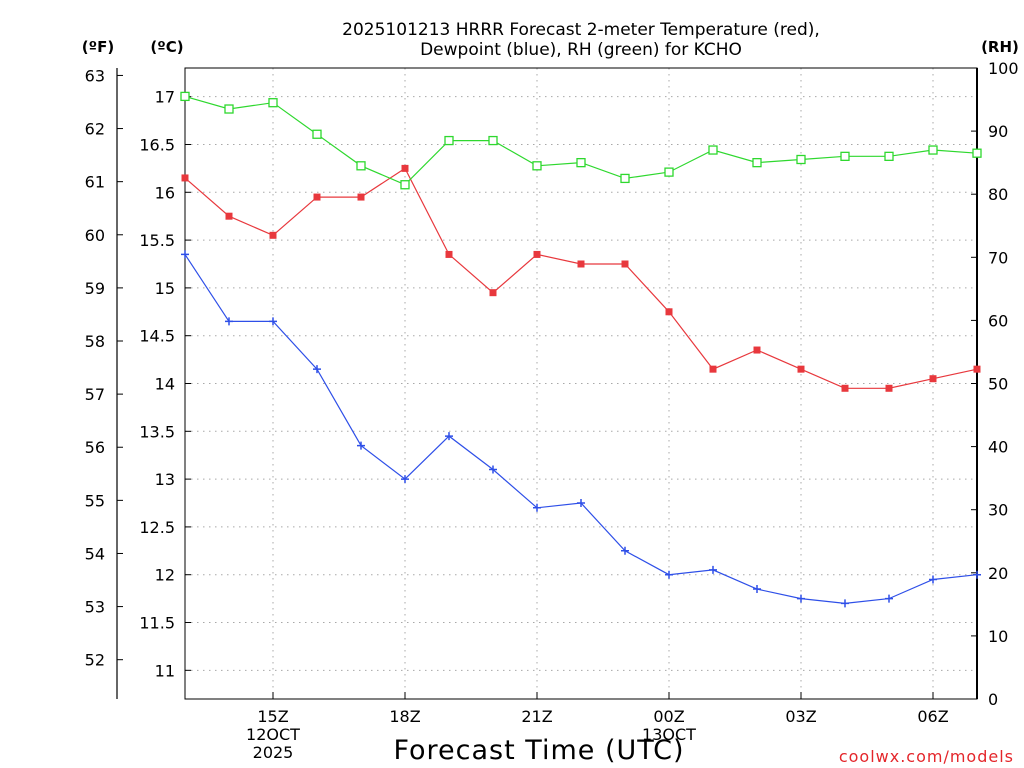 This screenshot has width=1024, height=768. Describe the element at coordinates (998, 384) in the screenshot. I see `rh-tick-label: 50` at that location.